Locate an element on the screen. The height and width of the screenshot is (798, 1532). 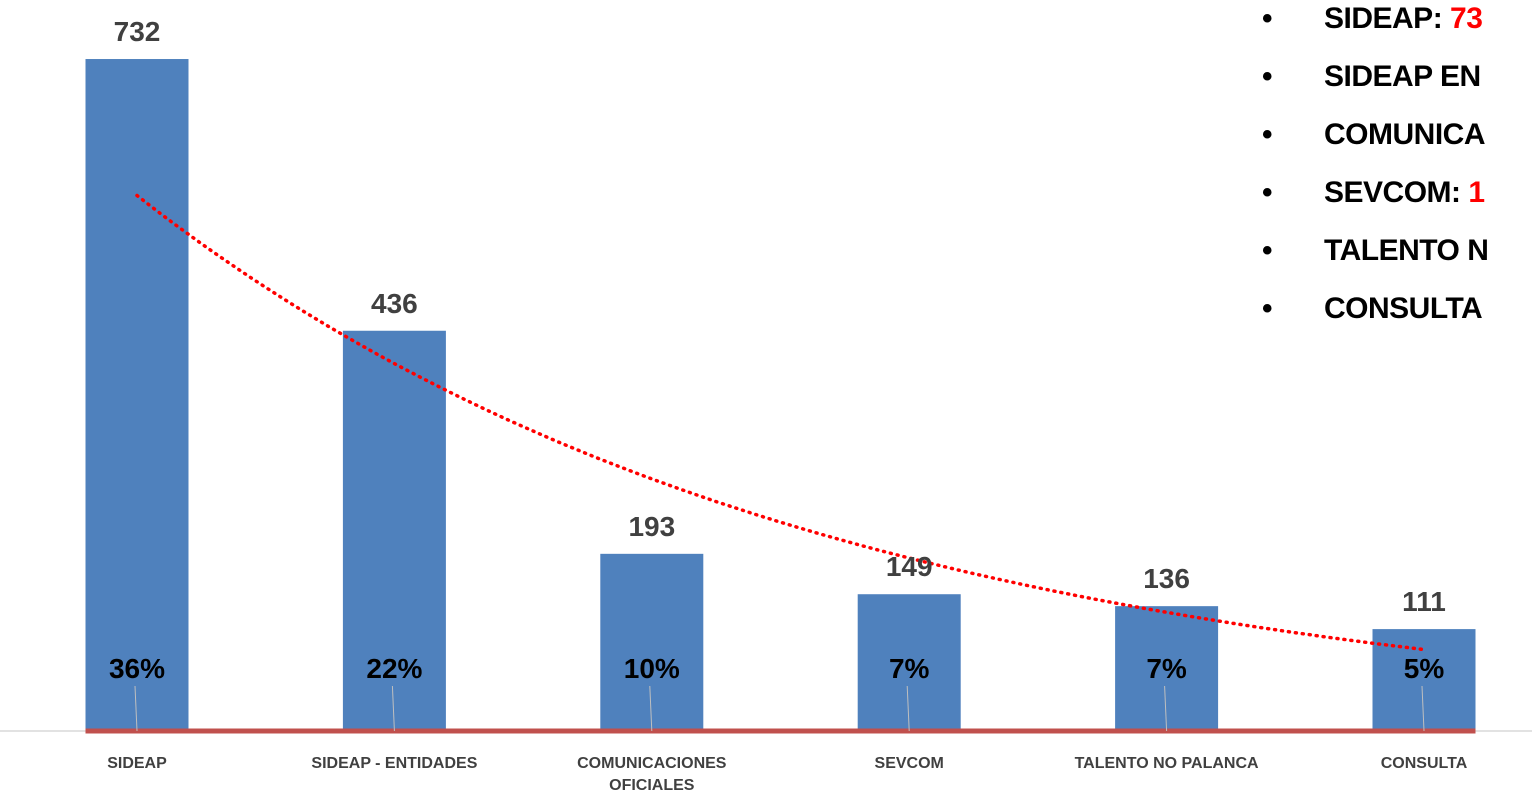
legend-item: • SIDEAP EN is located at coordinates (1371, 77).